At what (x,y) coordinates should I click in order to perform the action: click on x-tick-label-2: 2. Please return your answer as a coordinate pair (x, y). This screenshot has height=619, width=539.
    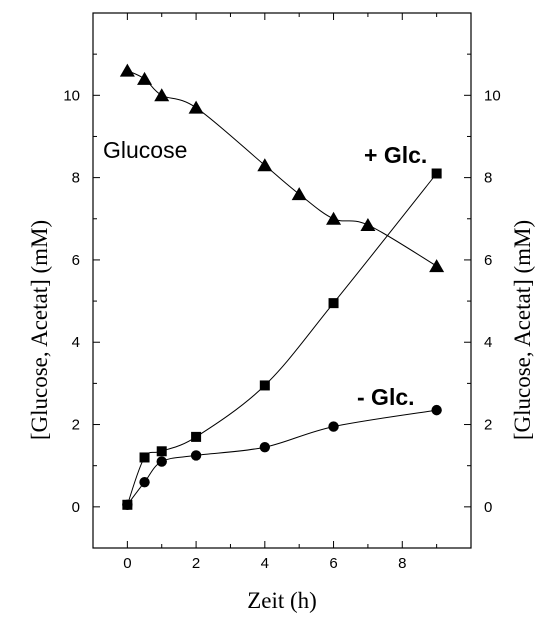
    Looking at the image, I should click on (196, 563).